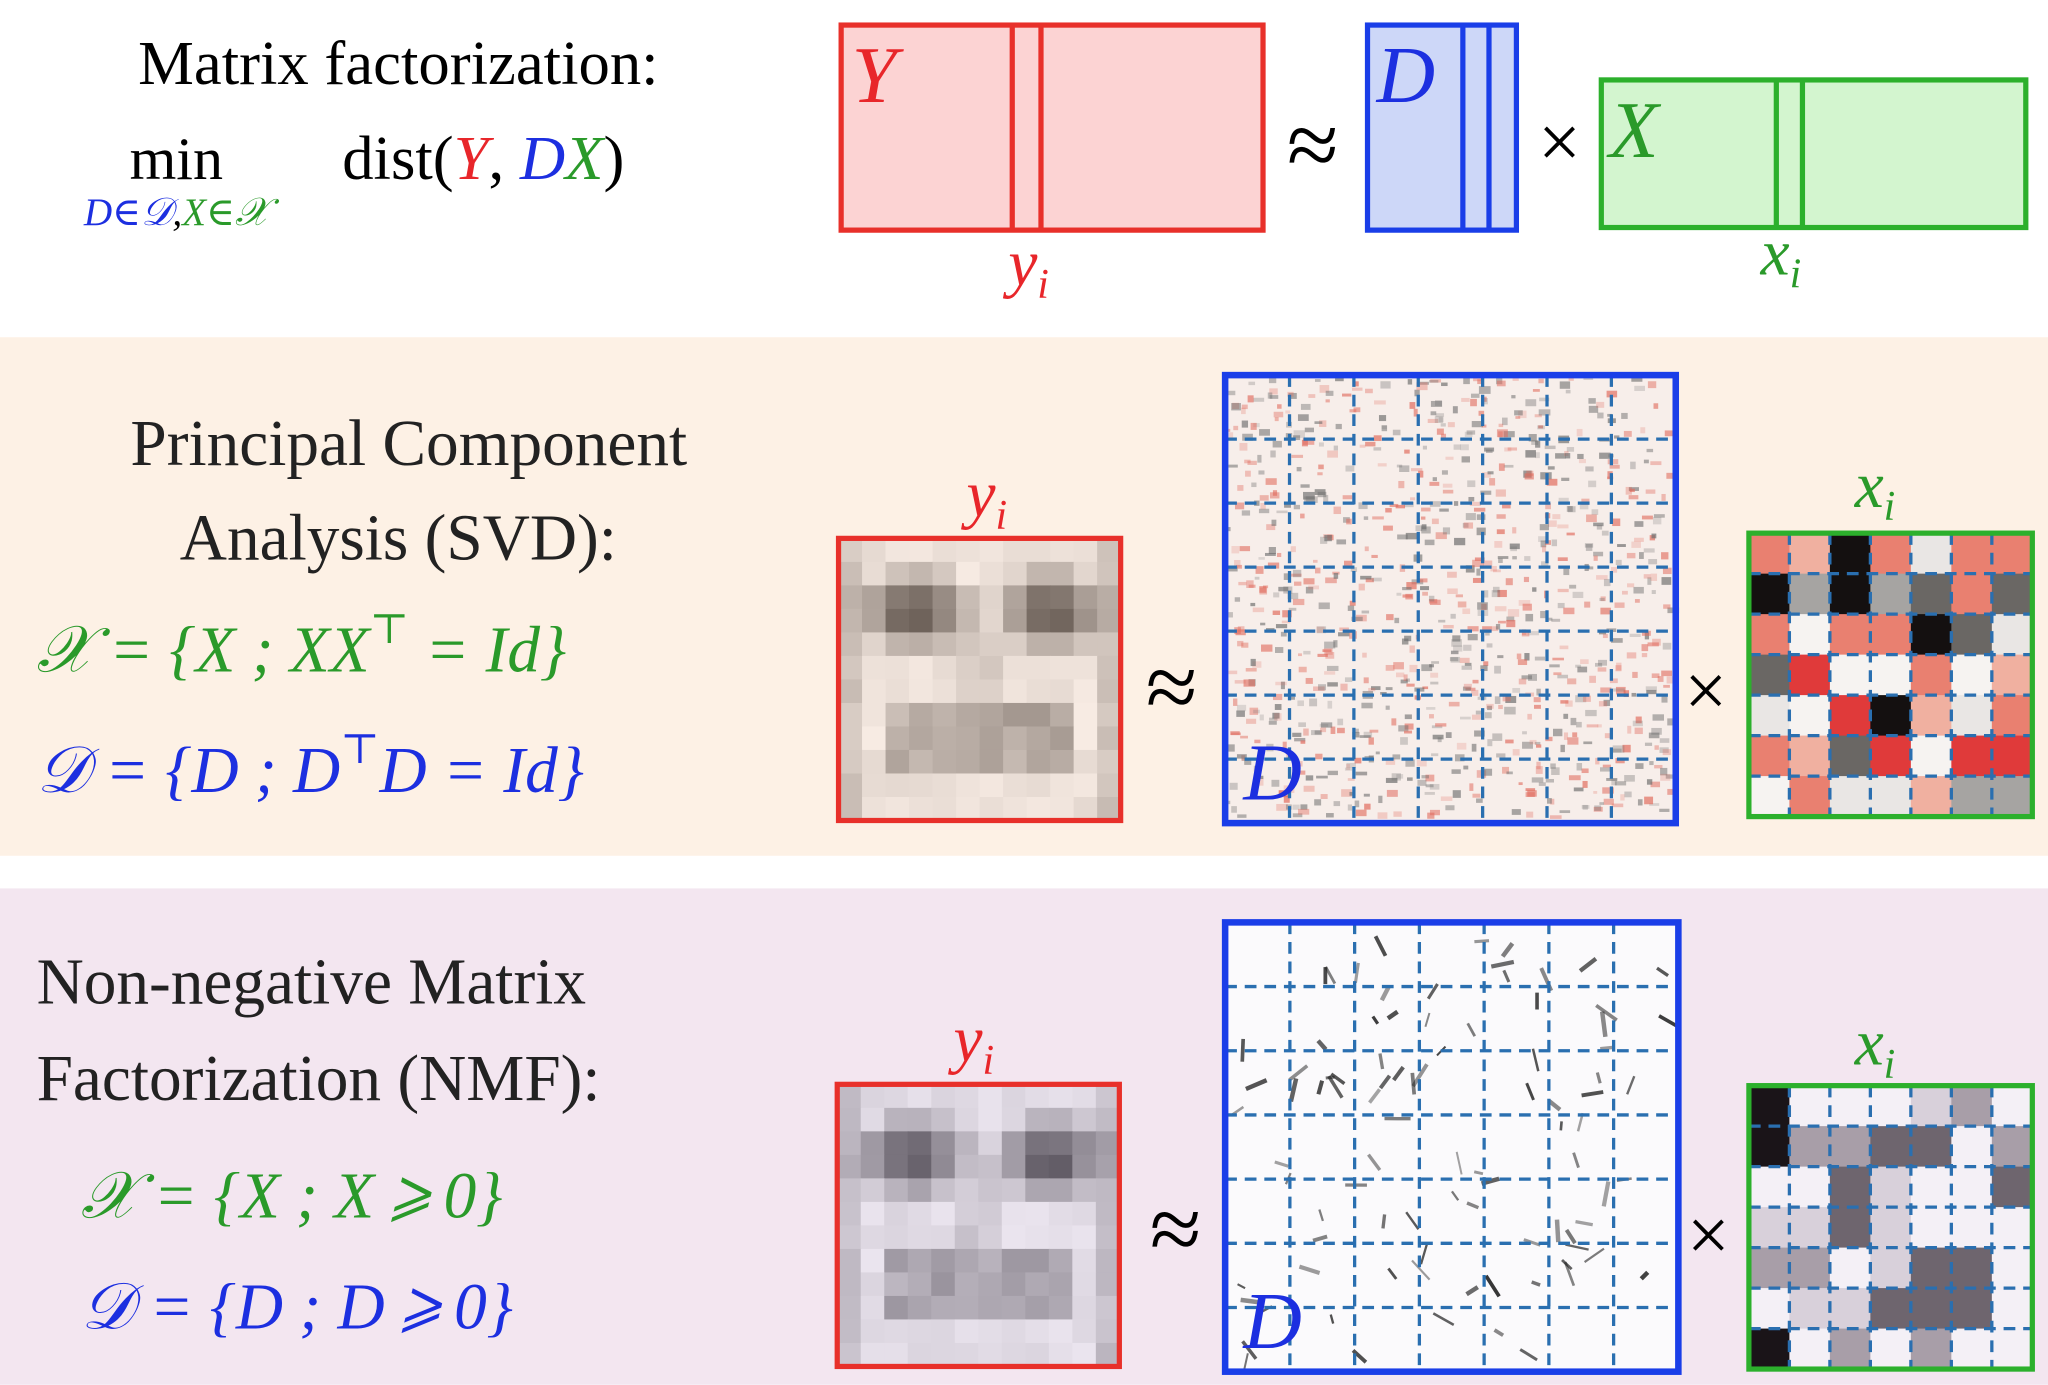  What do you see at coordinates (487, 651) in the screenshot?
I see `part: = Id}` at bounding box center [487, 651].